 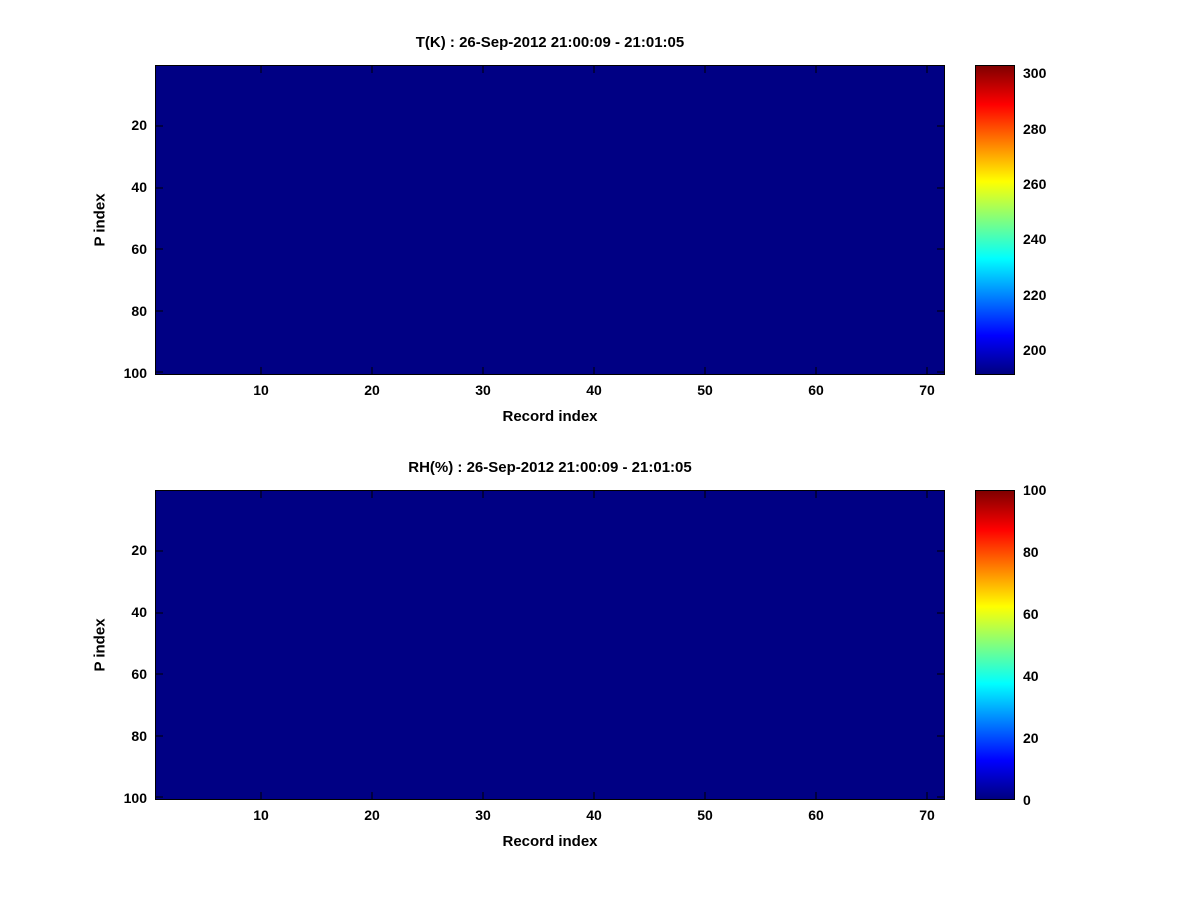 I want to click on colorbar-tick-label: 60, so click(x=1031, y=614).